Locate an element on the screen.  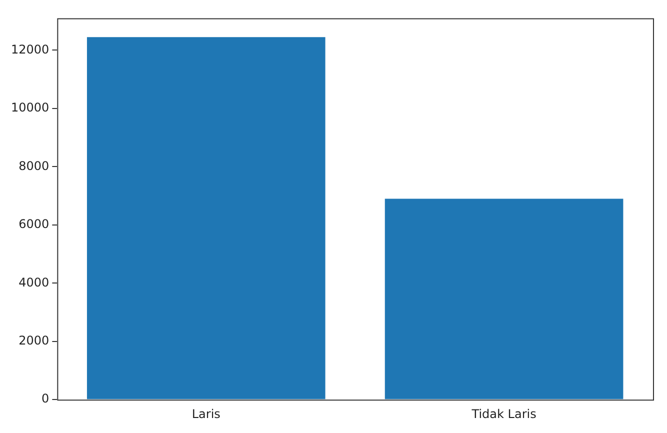
y-tick-label: 2000 is located at coordinates (34, 340).